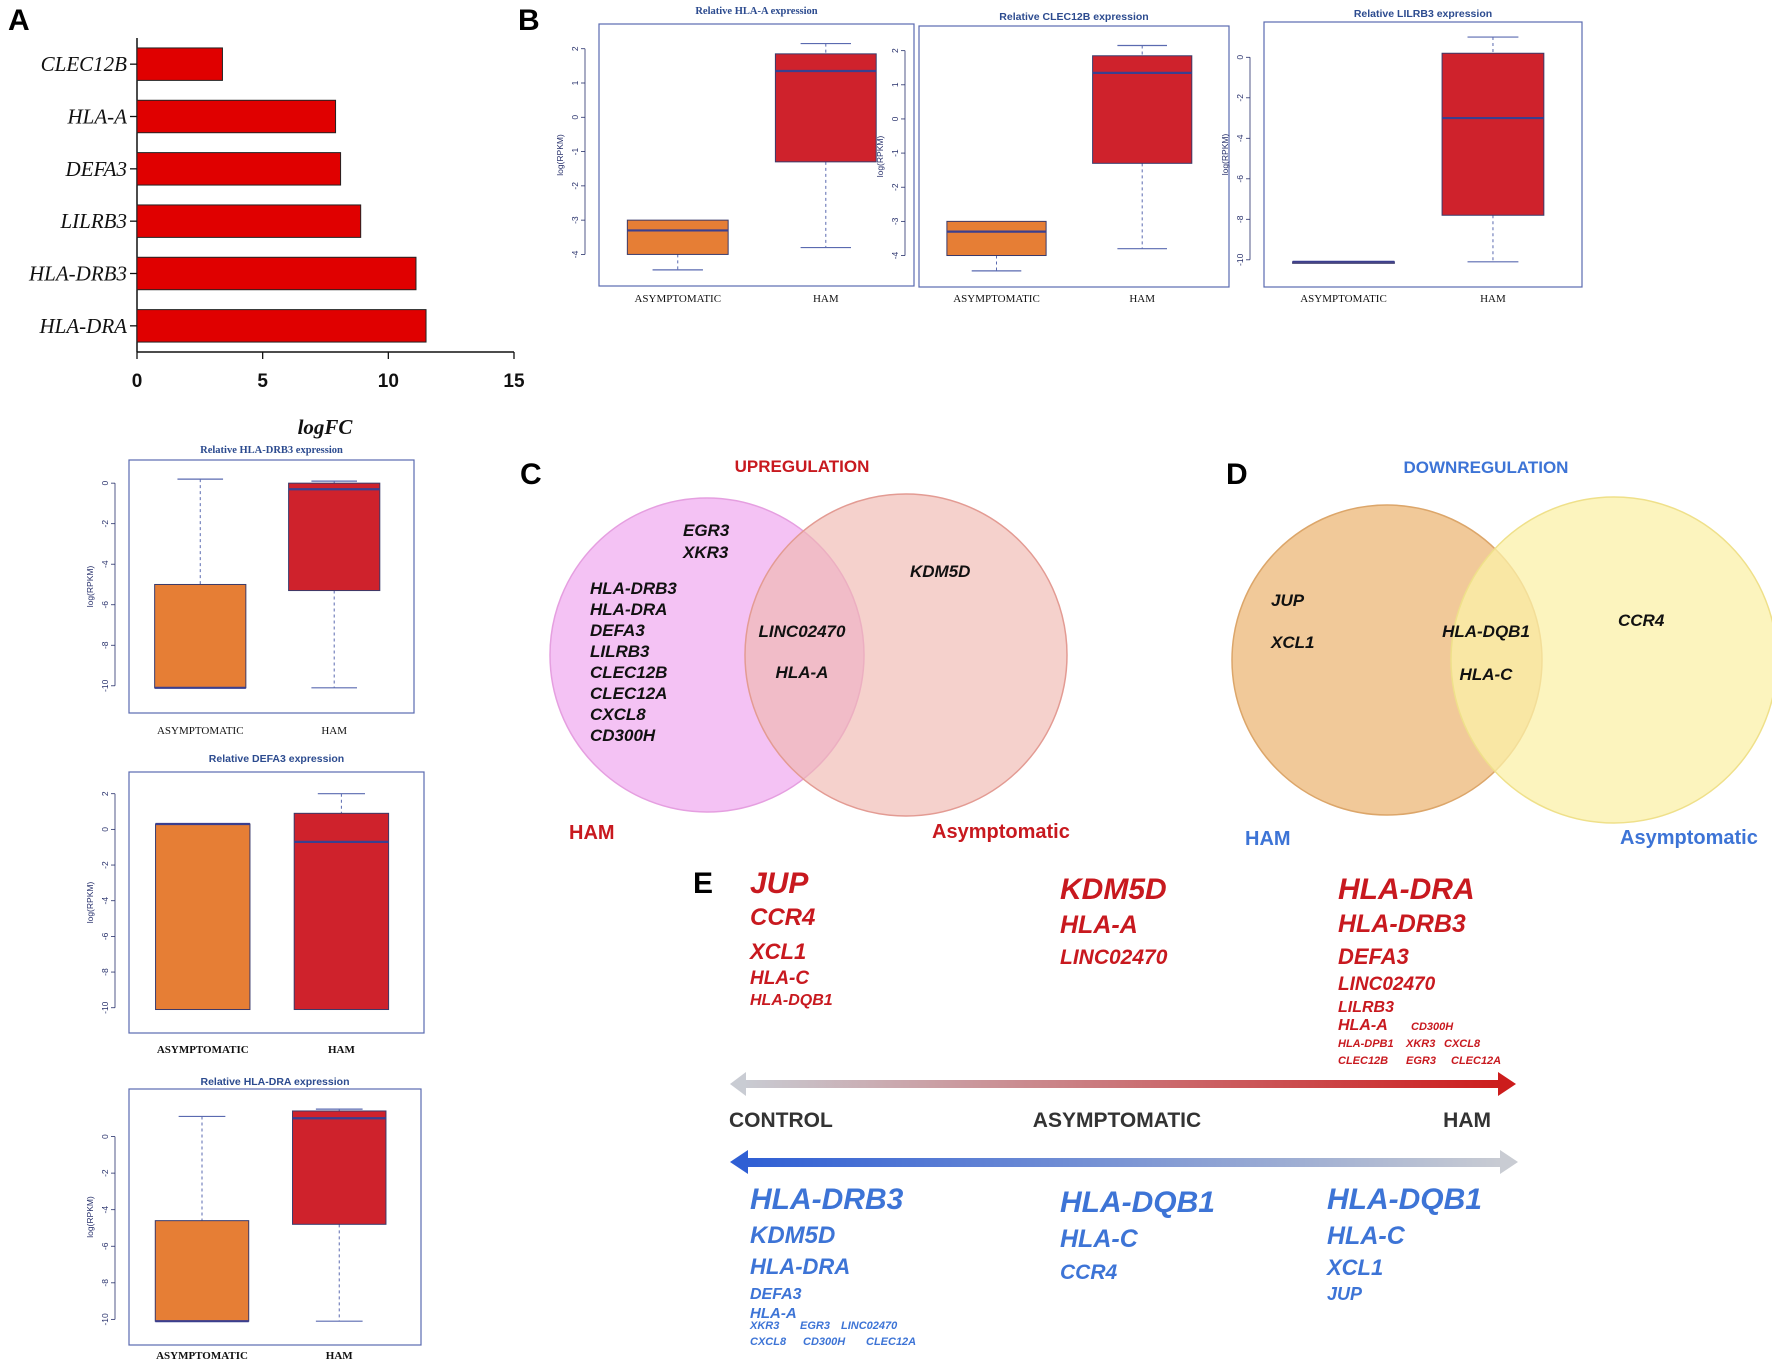 The height and width of the screenshot is (1360, 1772). What do you see at coordinates (1432, 1027) in the screenshot?
I see `e-up-ham-small-cd300h-1: CD300H` at bounding box center [1432, 1027].